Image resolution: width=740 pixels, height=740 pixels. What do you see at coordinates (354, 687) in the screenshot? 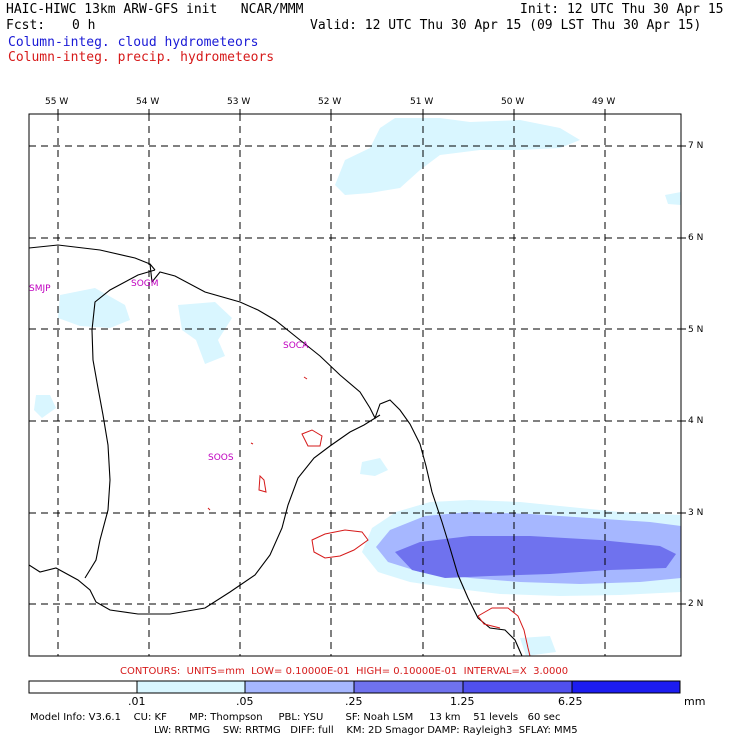
I see `colorbar` at bounding box center [354, 687].